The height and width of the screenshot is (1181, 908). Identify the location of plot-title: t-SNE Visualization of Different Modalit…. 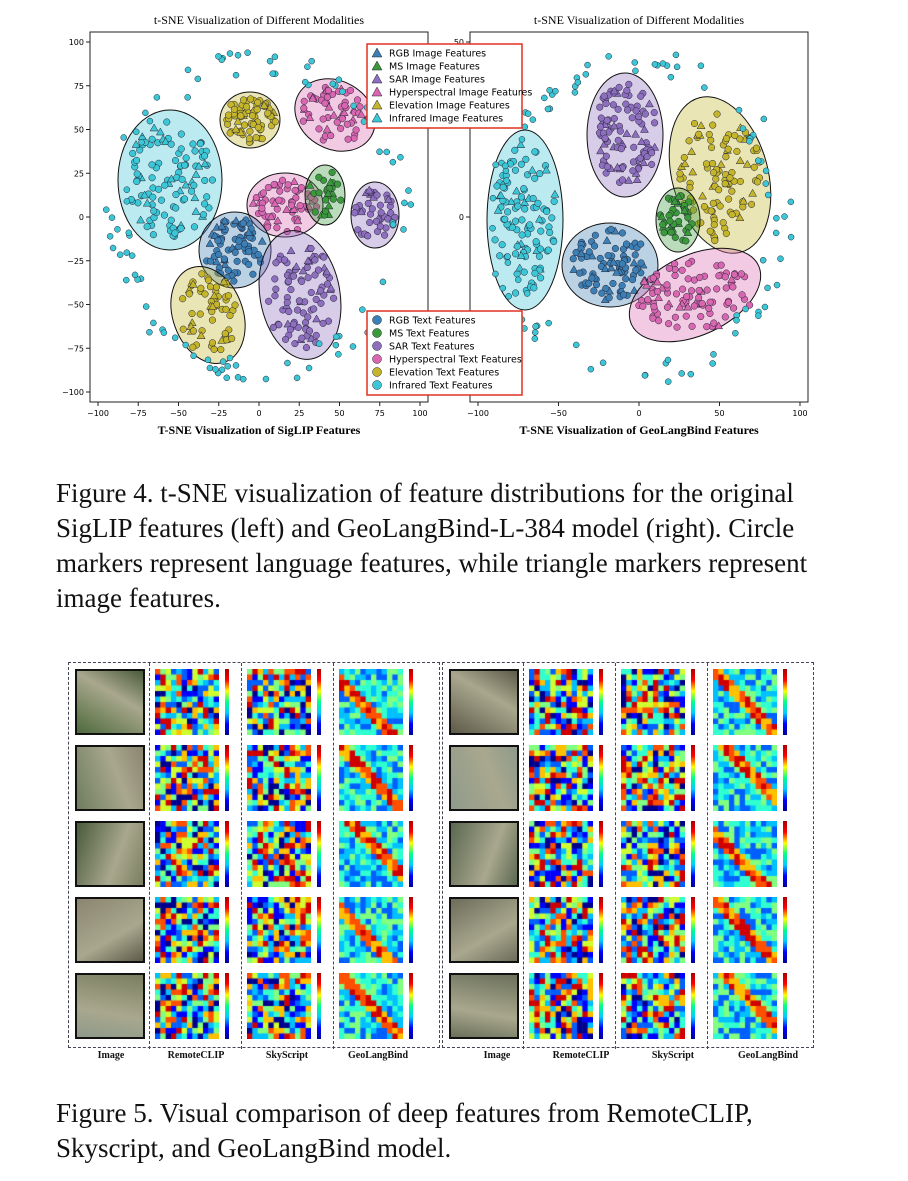
(259, 20).